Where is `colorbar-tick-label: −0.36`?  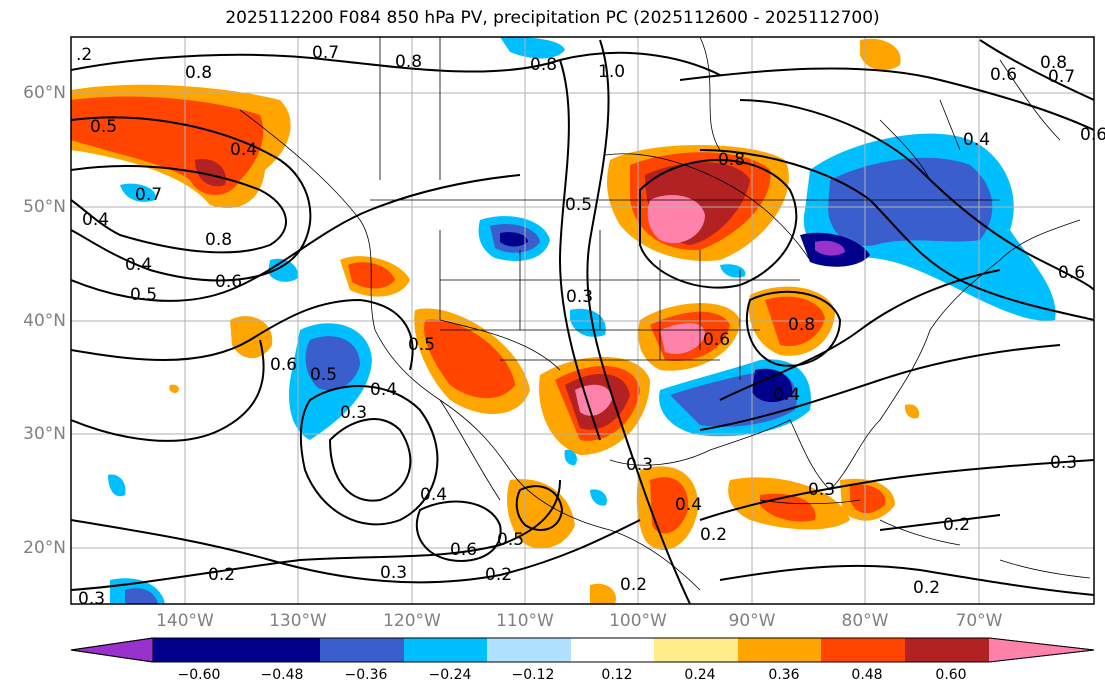
colorbar-tick-label: −0.36 is located at coordinates (366, 675).